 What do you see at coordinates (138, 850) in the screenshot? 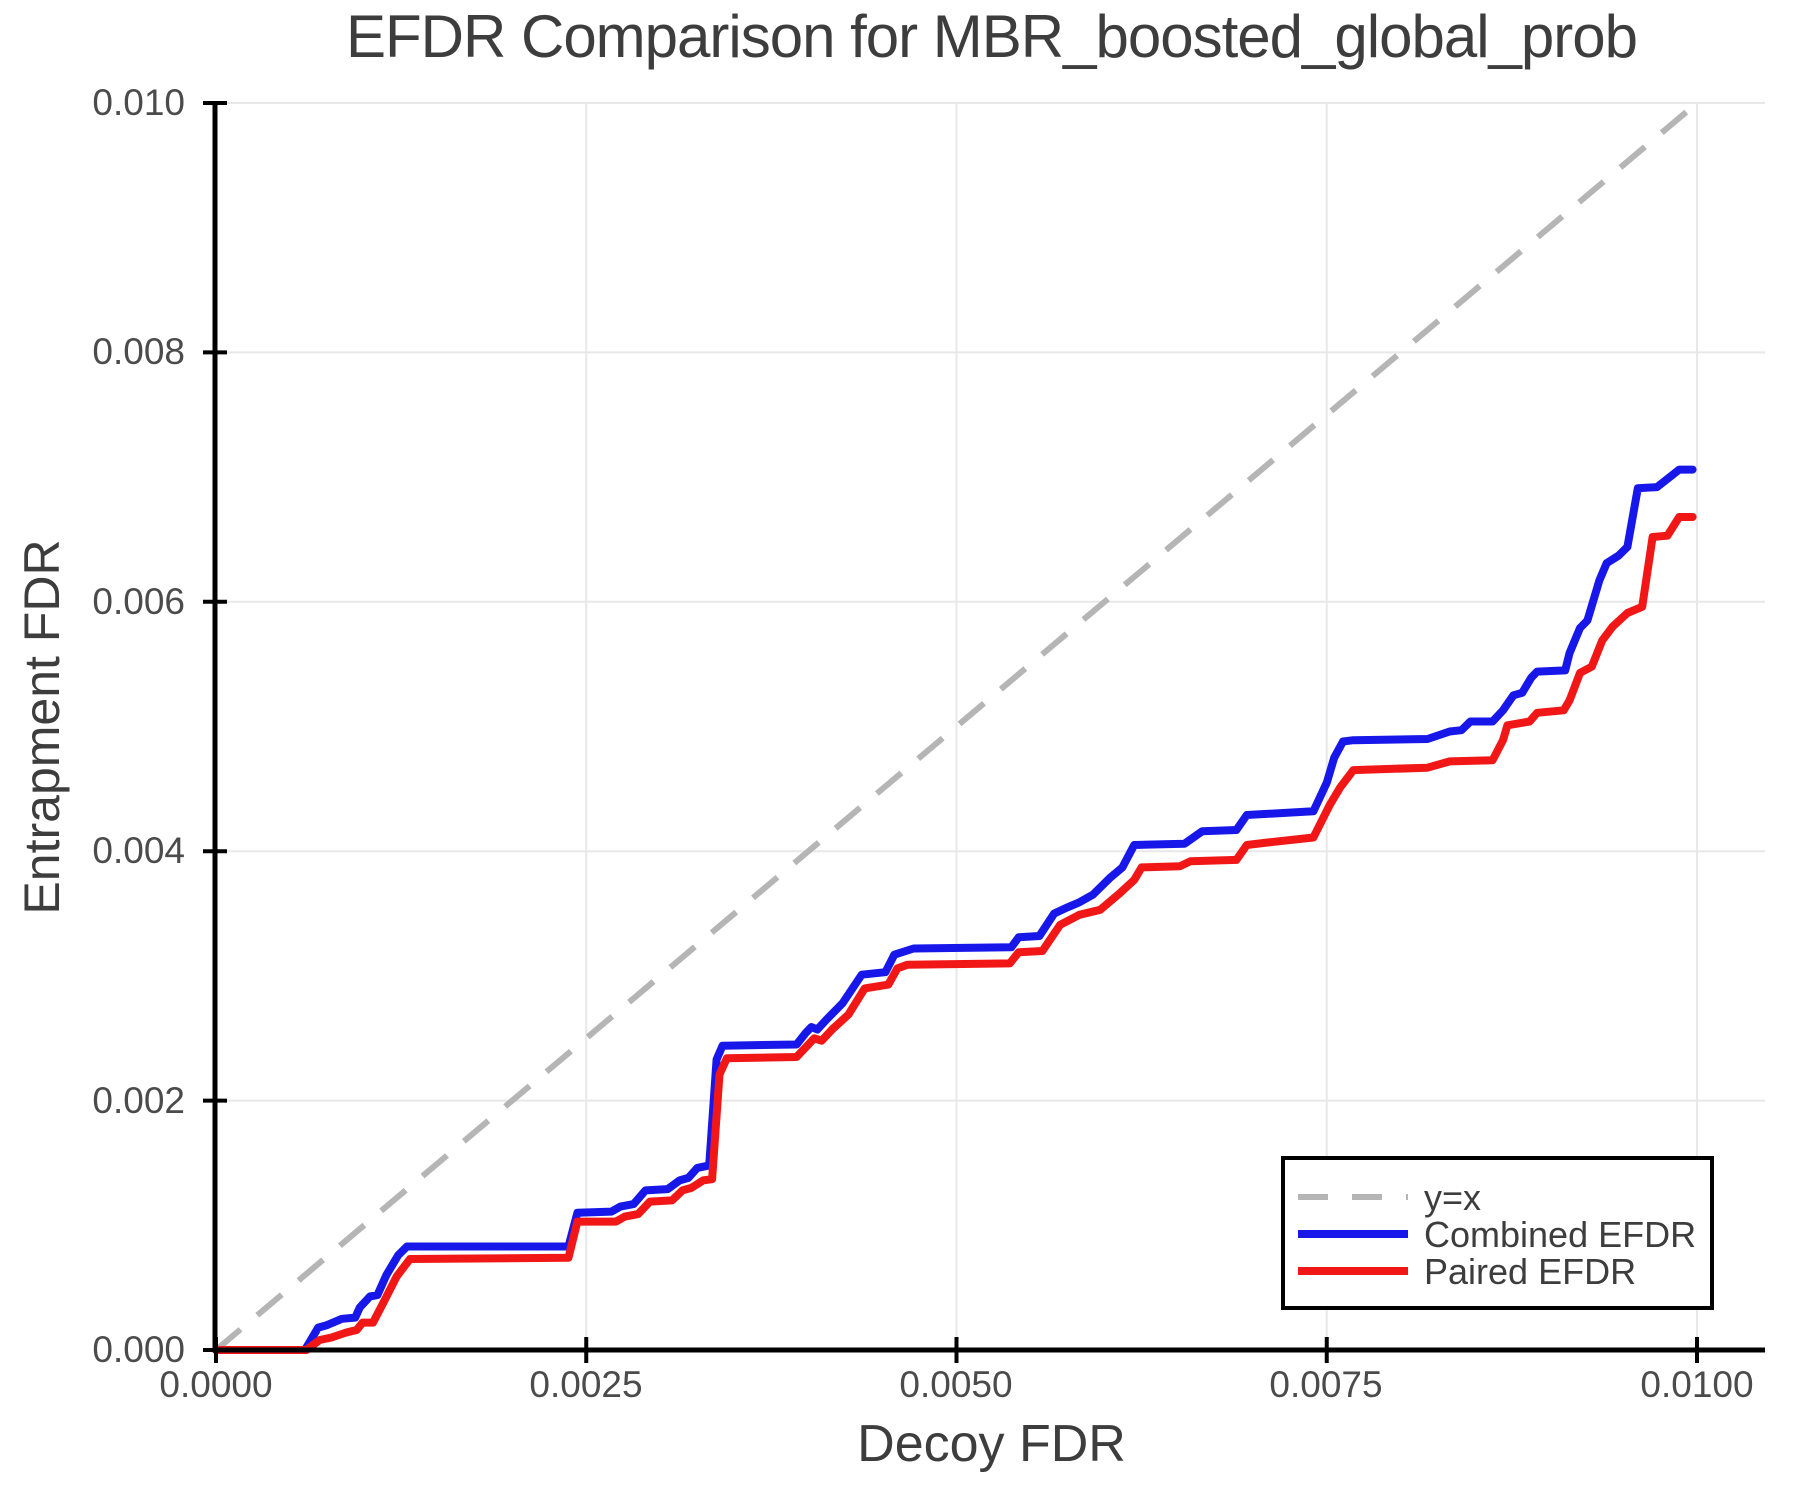
I see `y-tick-label: 0.004` at bounding box center [138, 850].